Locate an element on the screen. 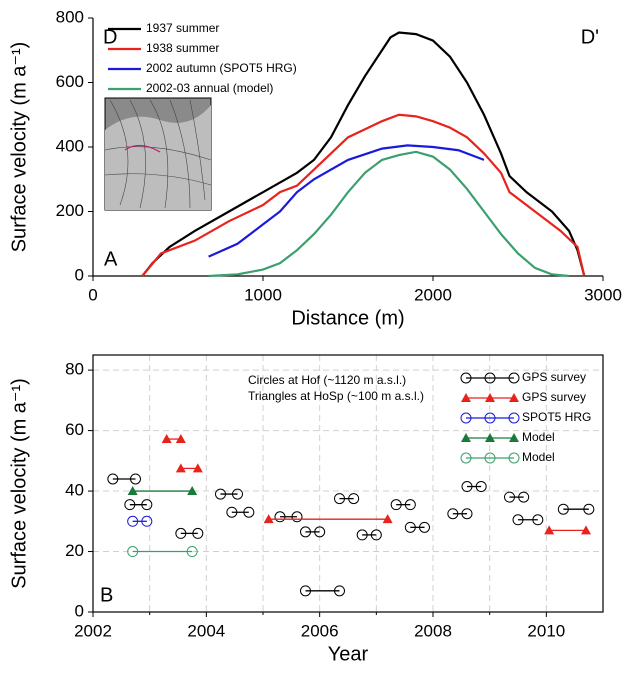 The width and height of the screenshot is (635, 680). y-tick-label: 20 is located at coordinates (74, 550).